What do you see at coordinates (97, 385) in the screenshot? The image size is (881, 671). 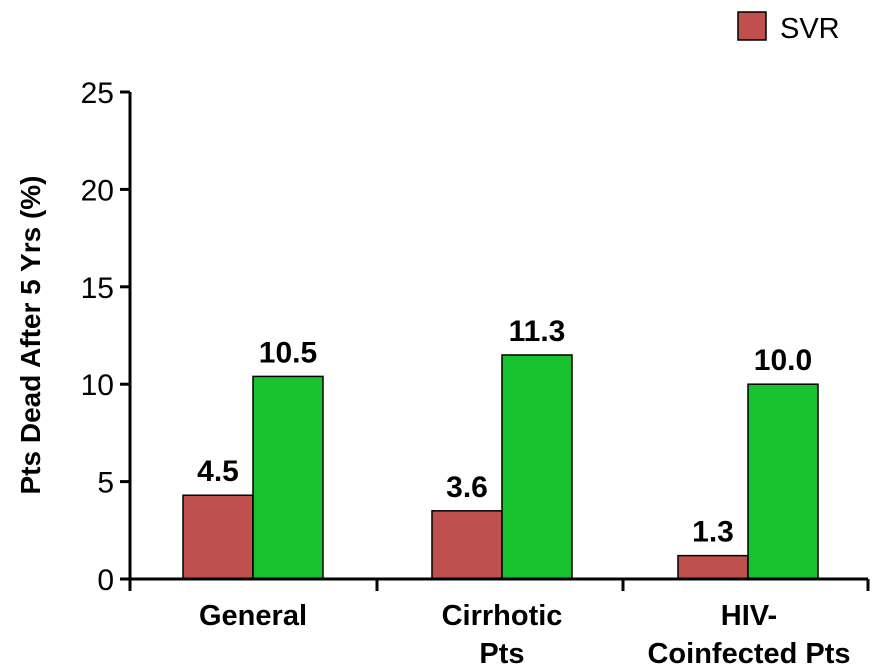 I see `y-tick-label: 10` at bounding box center [97, 385].